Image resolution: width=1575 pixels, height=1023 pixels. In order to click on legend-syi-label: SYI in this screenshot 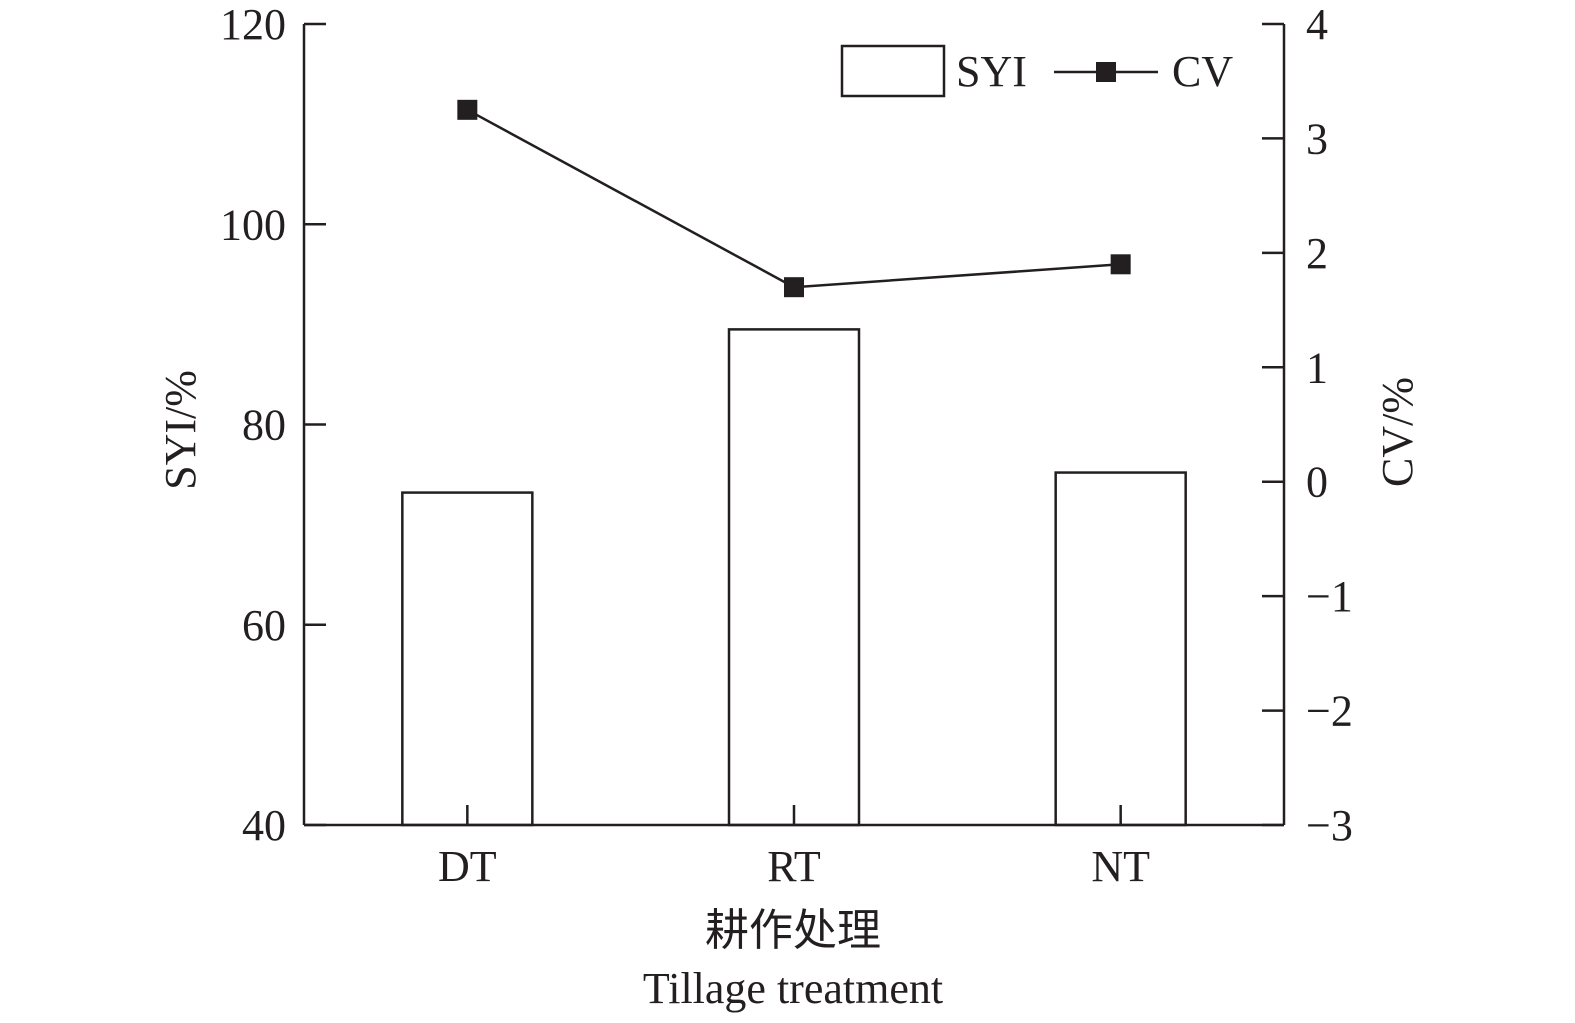, I will do `click(991, 71)`.